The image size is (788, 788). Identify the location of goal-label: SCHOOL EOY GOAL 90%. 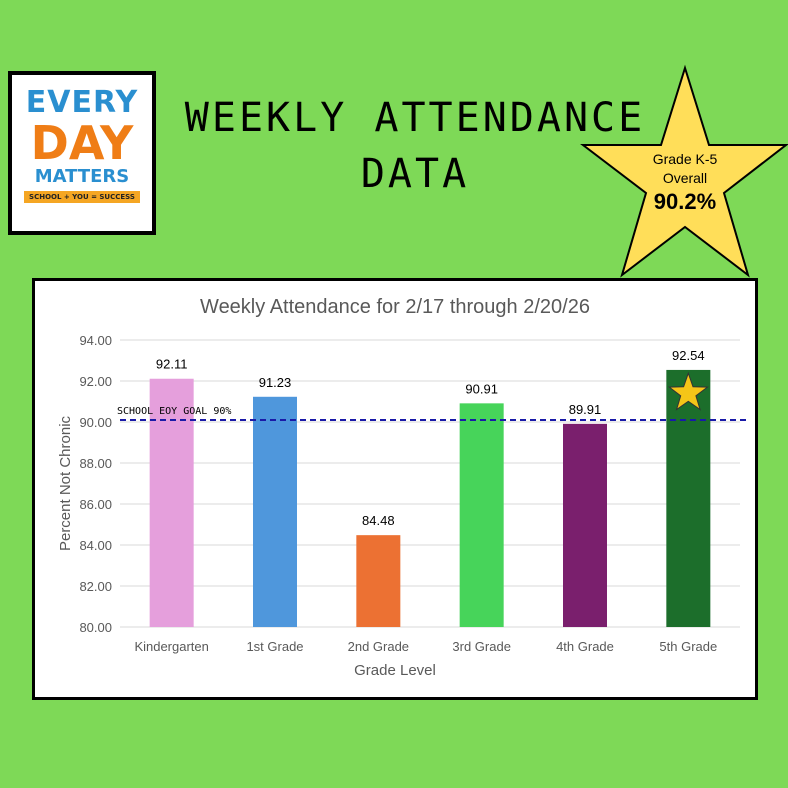
(174, 411).